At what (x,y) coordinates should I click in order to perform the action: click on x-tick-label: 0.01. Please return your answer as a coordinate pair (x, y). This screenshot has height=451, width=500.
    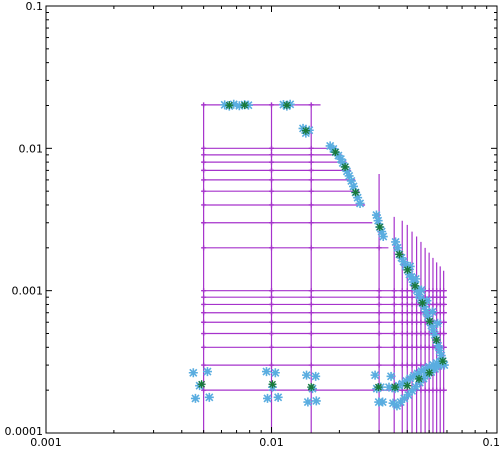
    Looking at the image, I should click on (271, 441).